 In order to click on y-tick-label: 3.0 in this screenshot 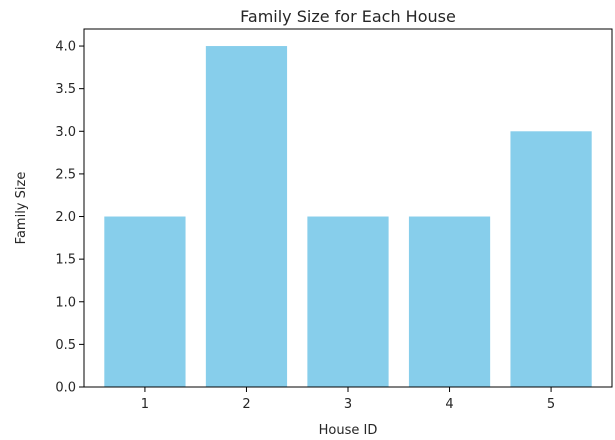, I will do `click(65, 132)`.